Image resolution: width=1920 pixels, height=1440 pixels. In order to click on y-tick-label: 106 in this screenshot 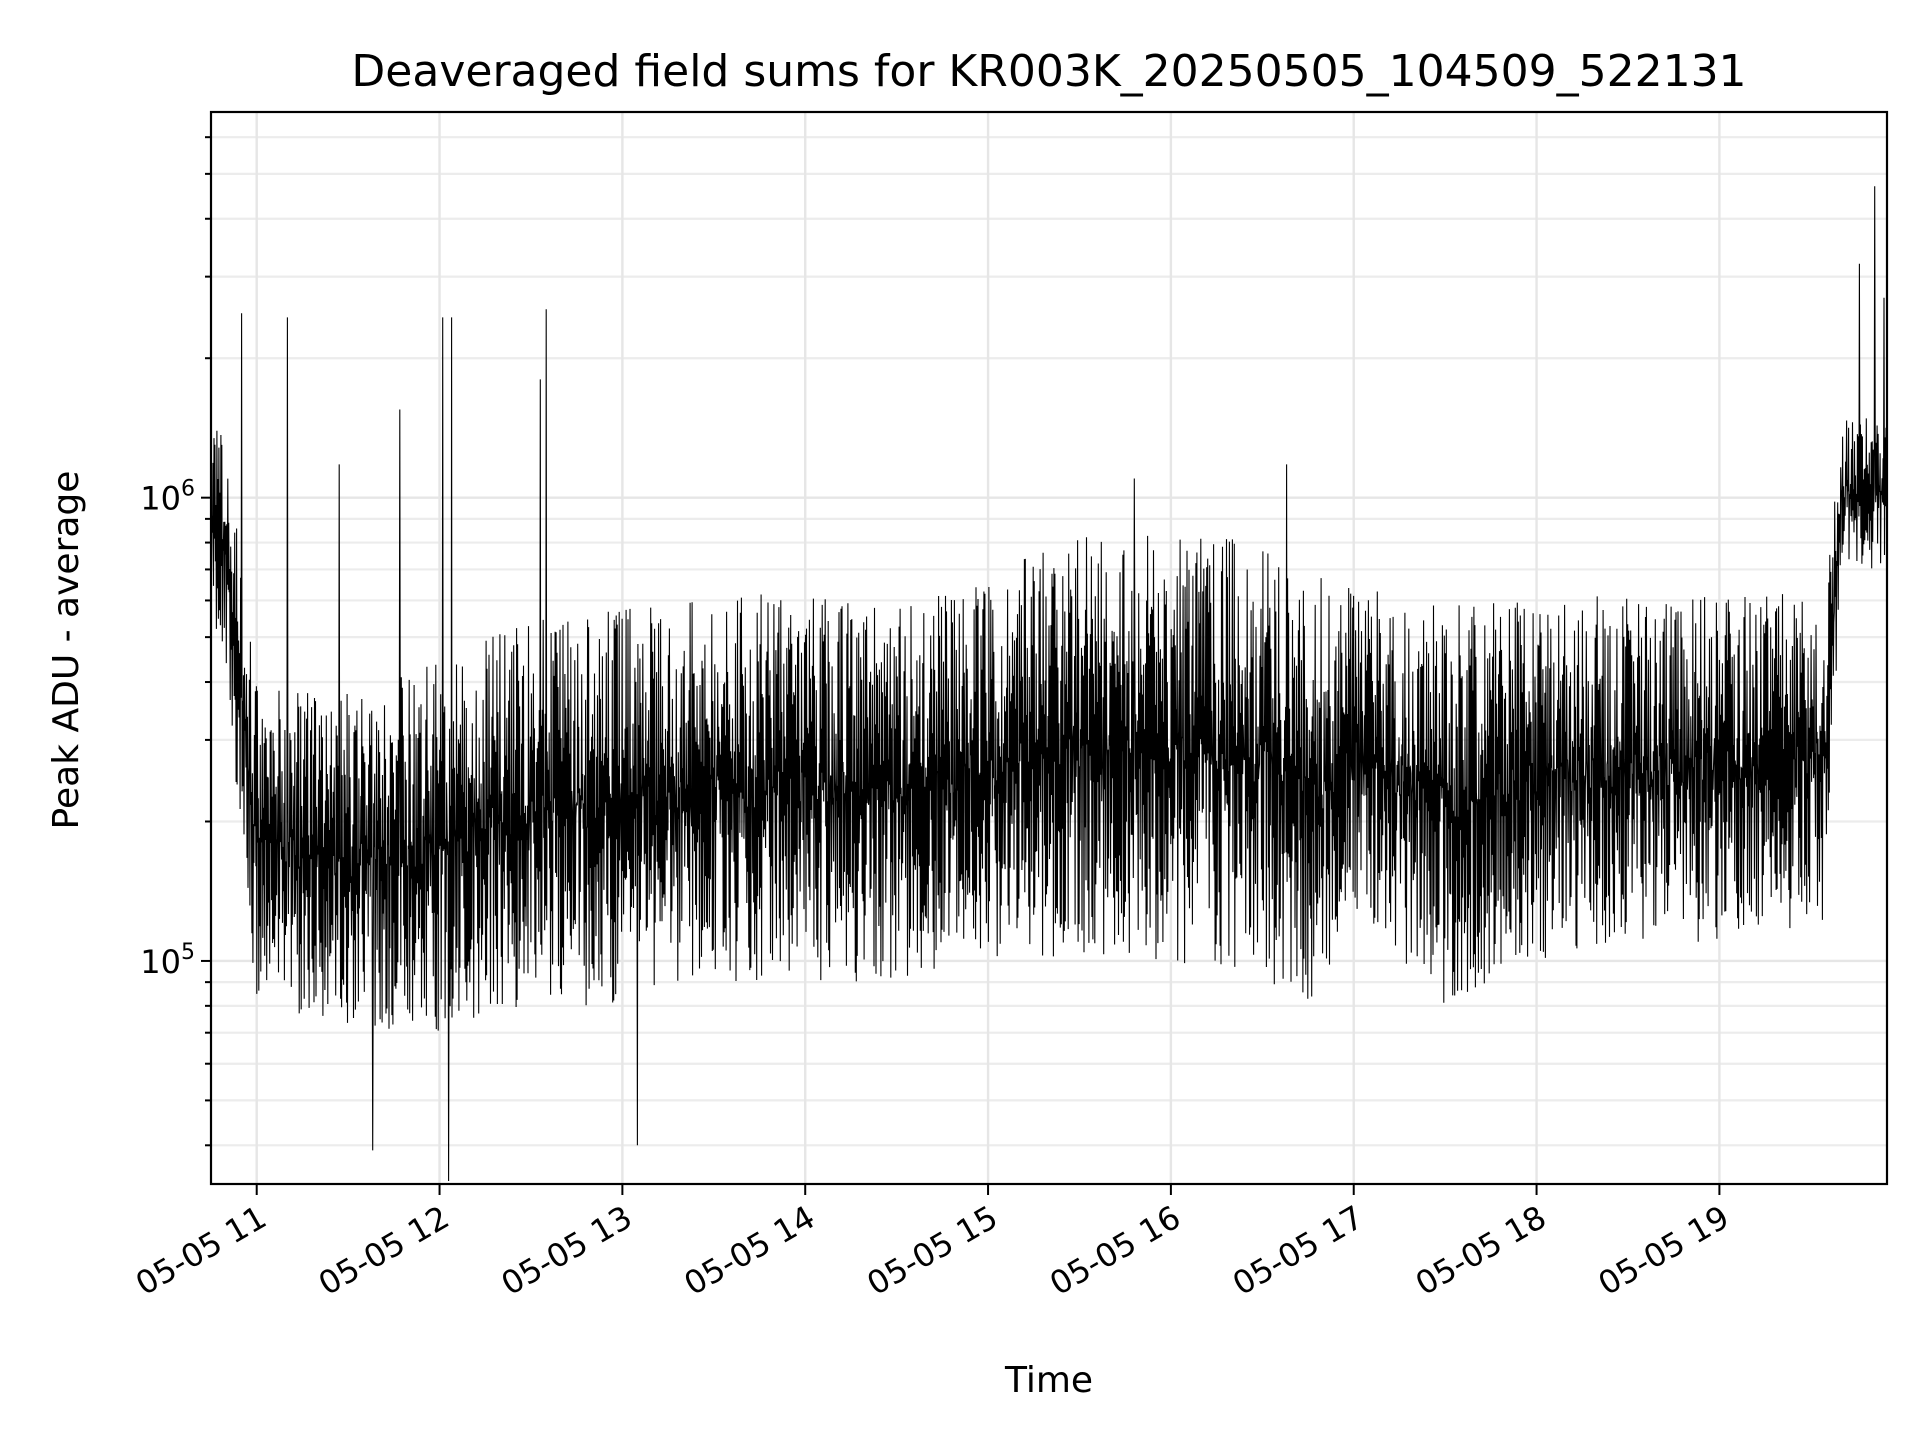, I will do `click(167, 497)`.